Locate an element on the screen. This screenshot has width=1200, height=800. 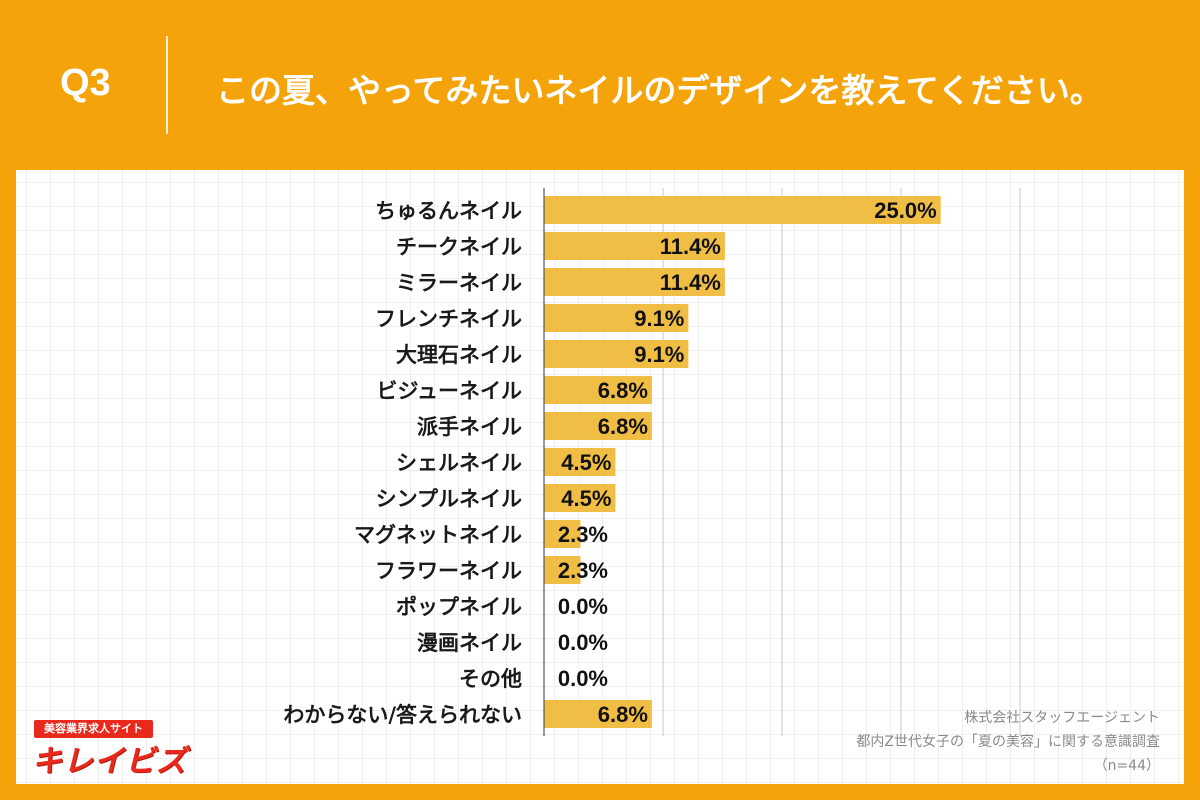
category-label-5: ビジューネイル is located at coordinates (449, 391).